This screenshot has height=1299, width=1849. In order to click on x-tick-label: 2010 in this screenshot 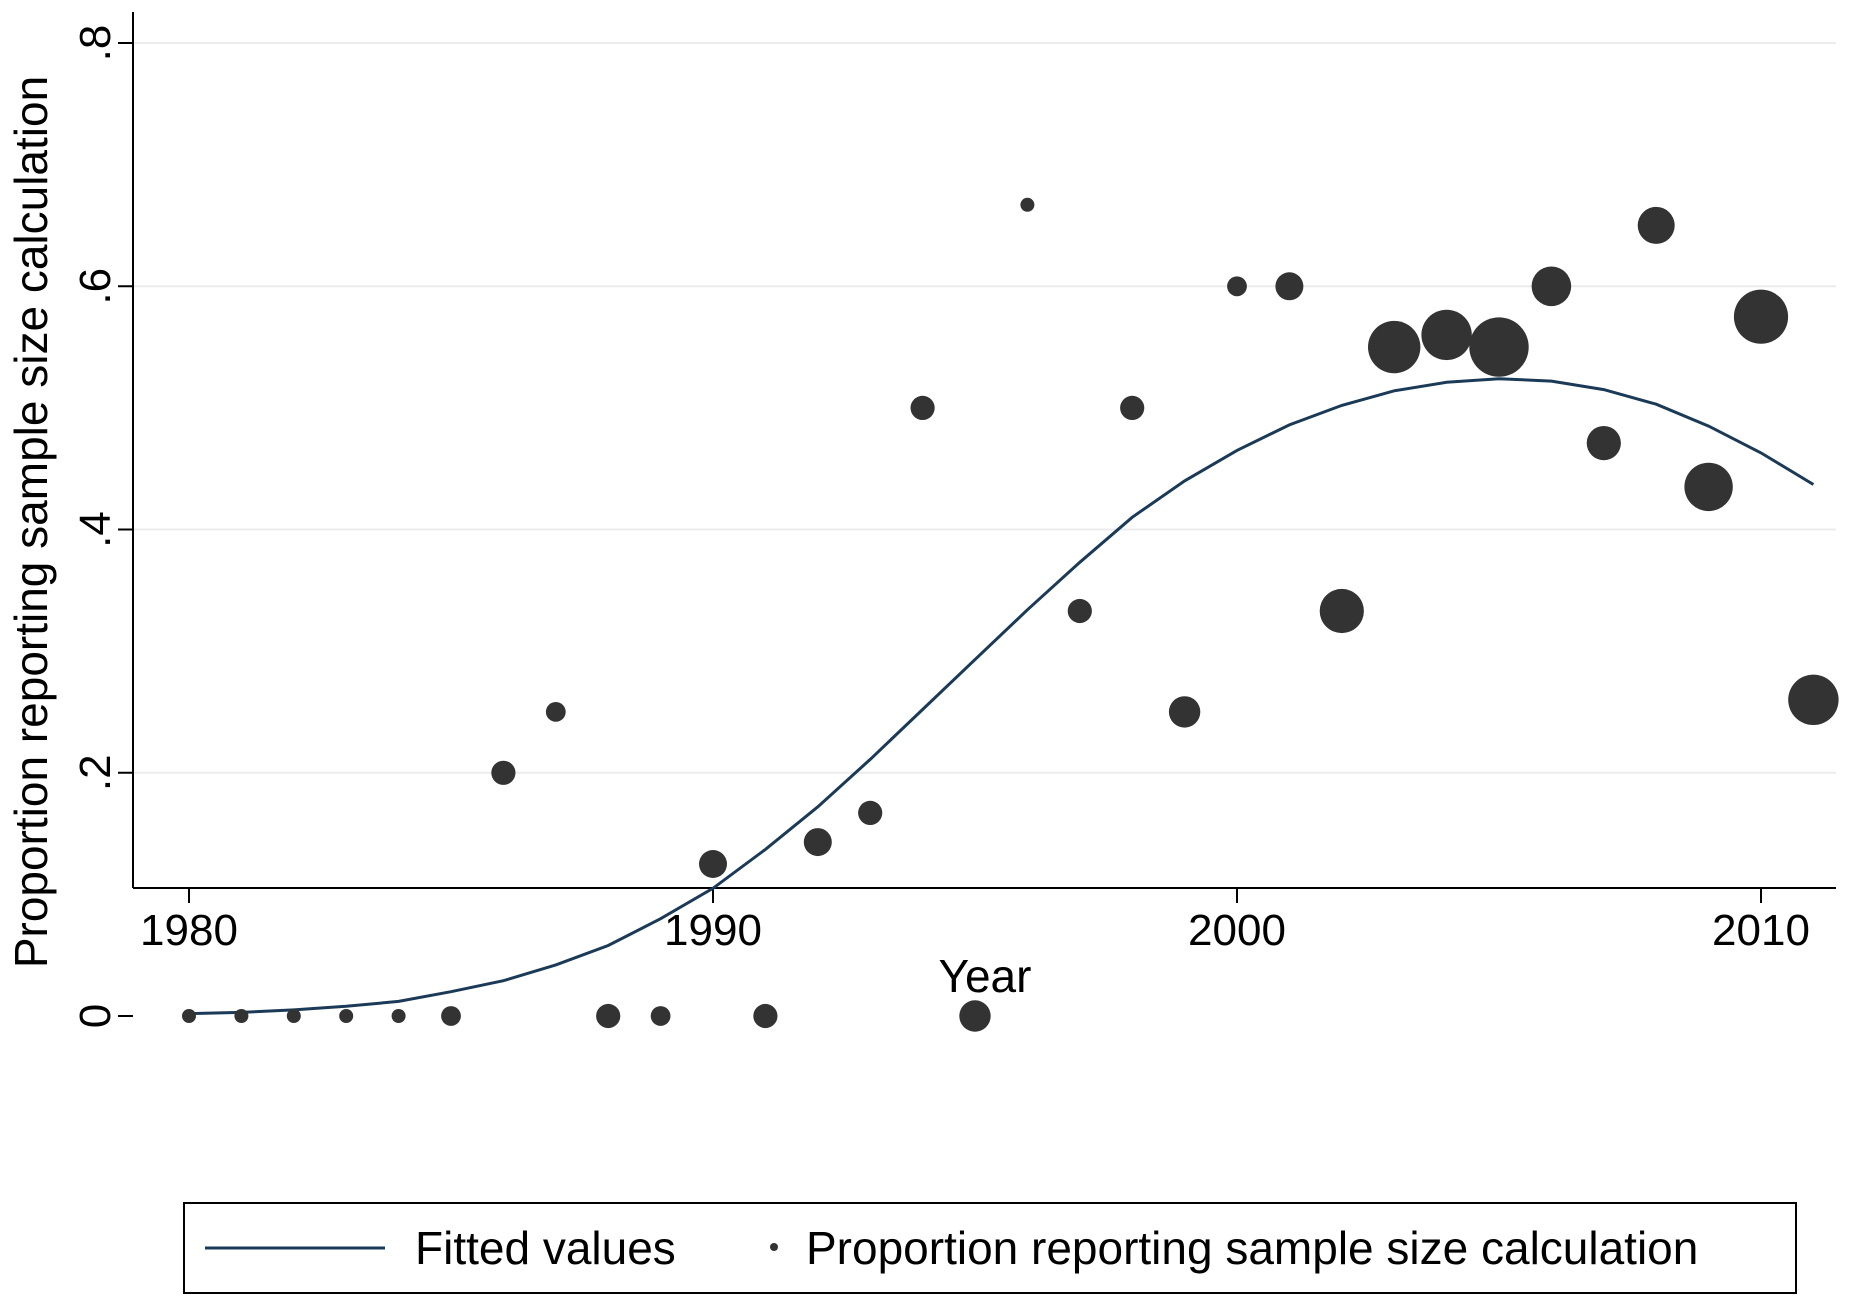, I will do `click(1761, 930)`.